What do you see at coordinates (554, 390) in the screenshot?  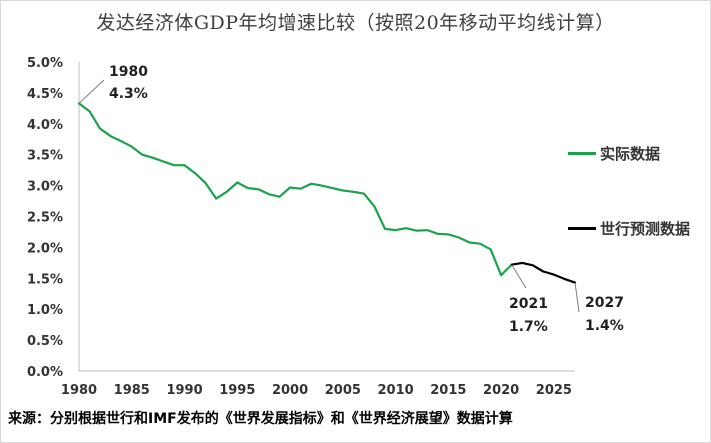 I see `x-tick-label: 2025` at bounding box center [554, 390].